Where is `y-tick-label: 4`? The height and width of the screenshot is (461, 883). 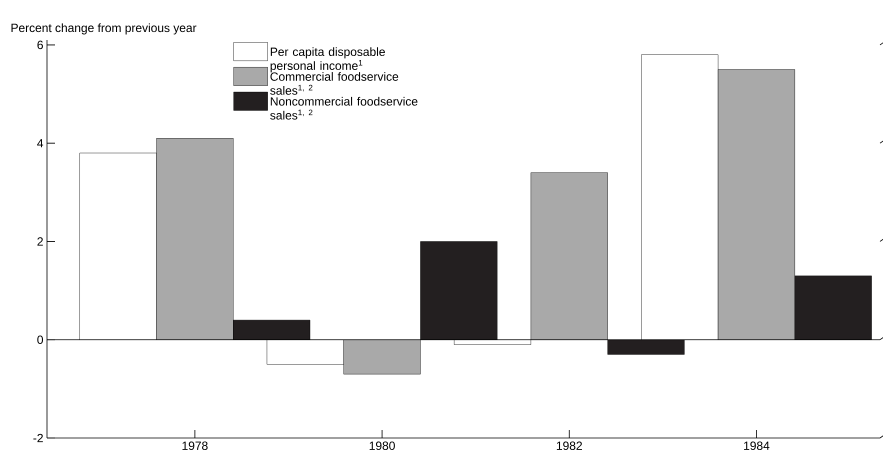
y-tick-label: 4 is located at coordinates (40, 143).